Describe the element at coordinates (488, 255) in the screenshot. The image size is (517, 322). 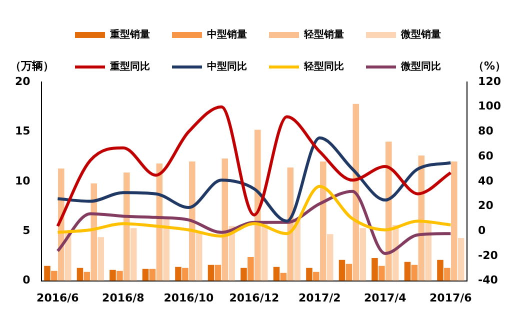
I see `y2-tick-label: -20` at that location.